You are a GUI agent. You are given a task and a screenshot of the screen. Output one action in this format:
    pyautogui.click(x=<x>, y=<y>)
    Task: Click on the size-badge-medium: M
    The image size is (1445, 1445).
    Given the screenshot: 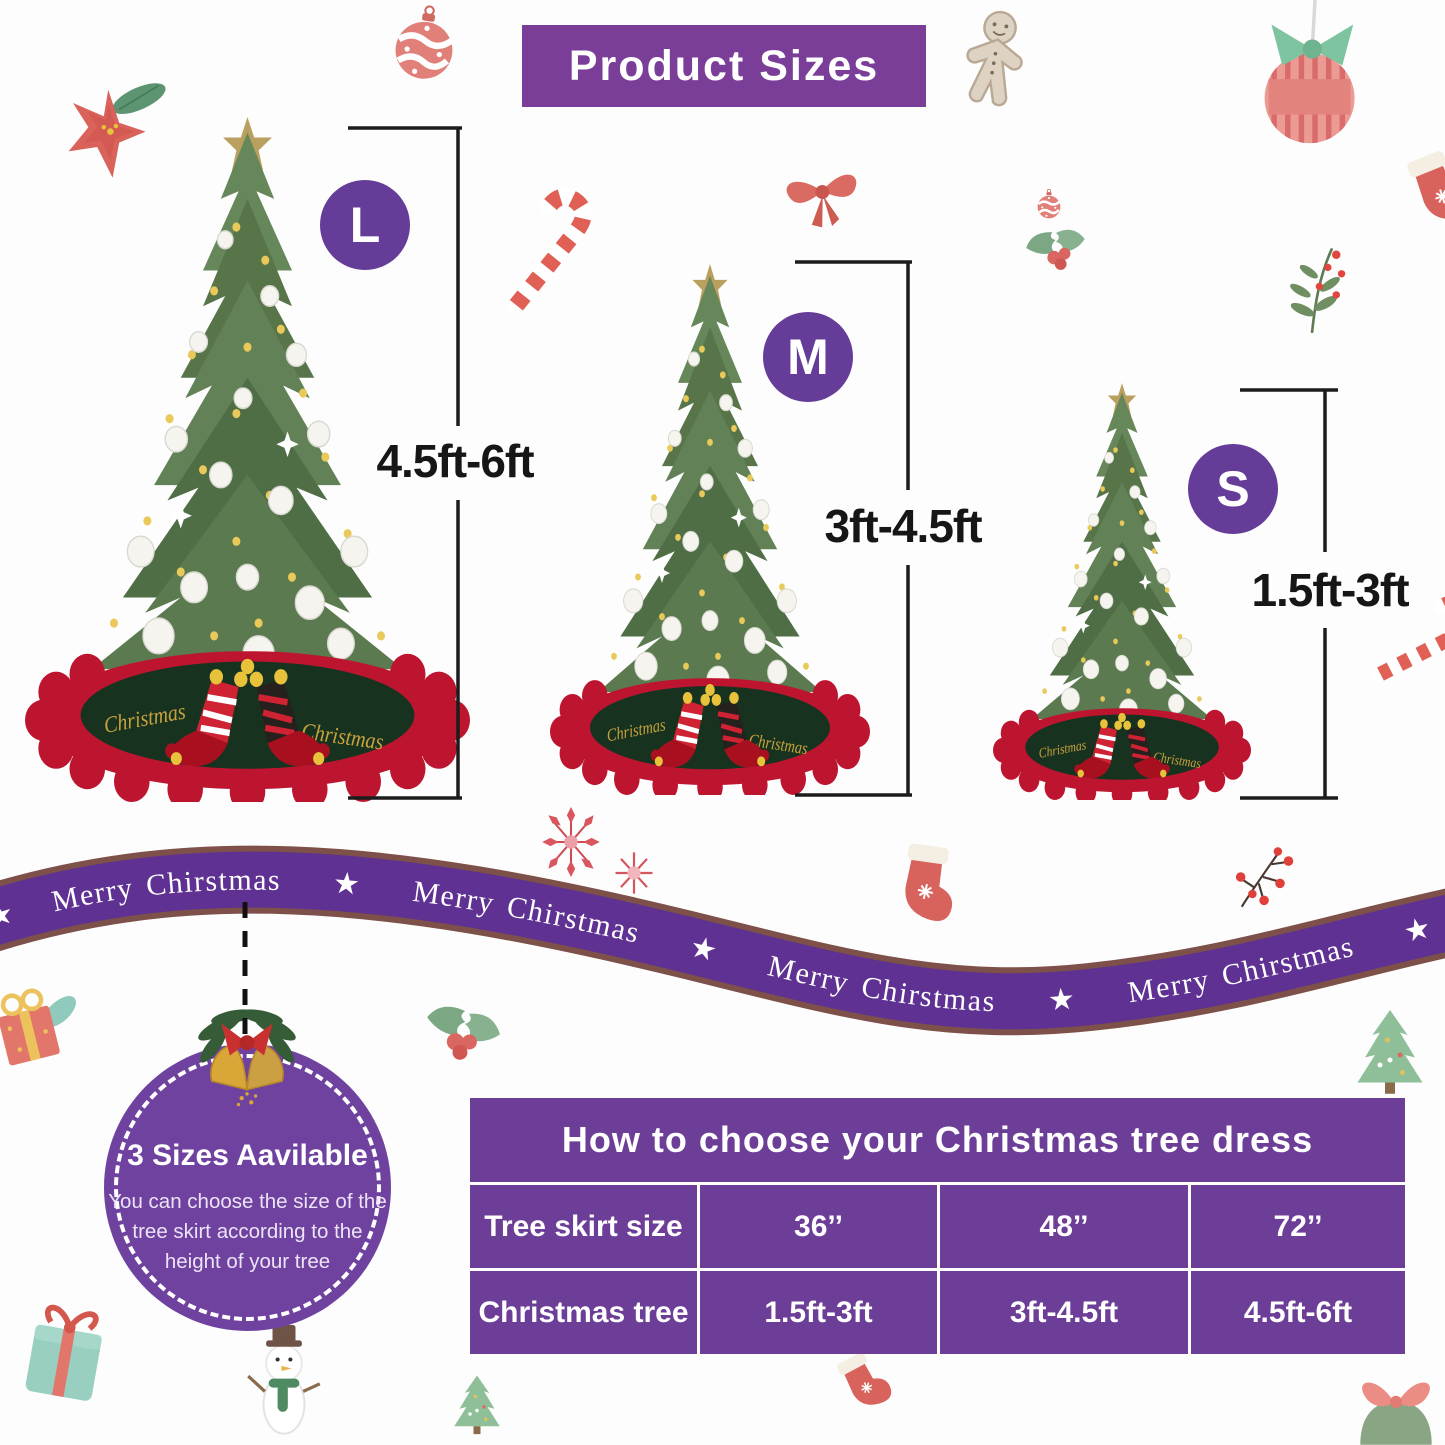 What is the action you would take?
    pyautogui.click(x=808, y=357)
    